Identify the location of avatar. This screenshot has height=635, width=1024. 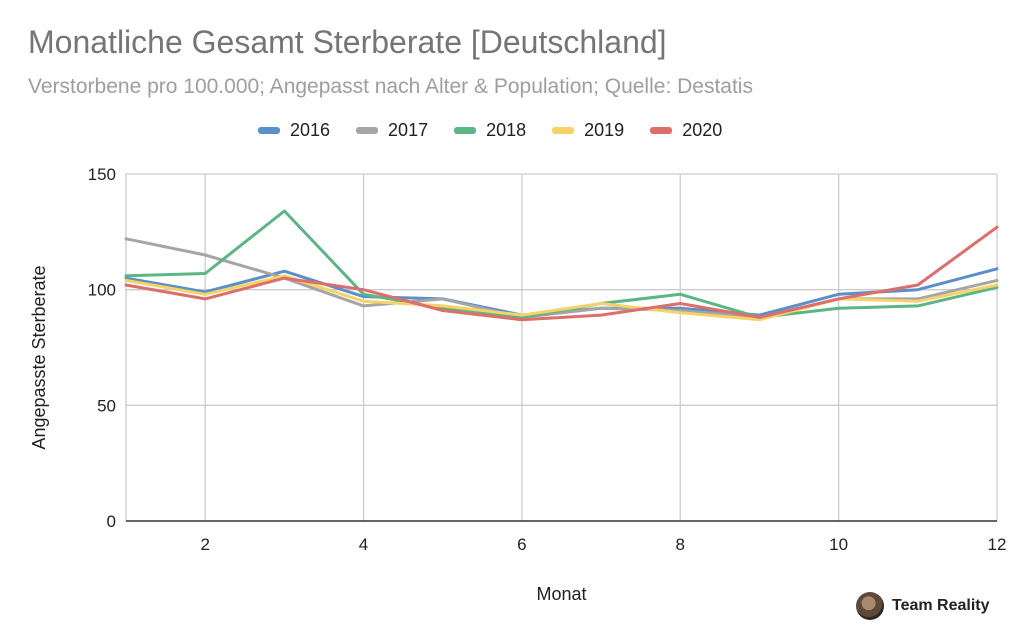
(870, 606).